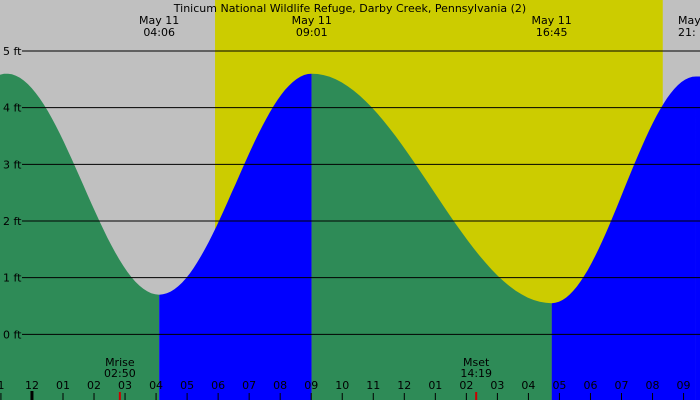  Describe the element at coordinates (12, 164) in the screenshot. I see `y-tick-label: 3 ft` at that location.